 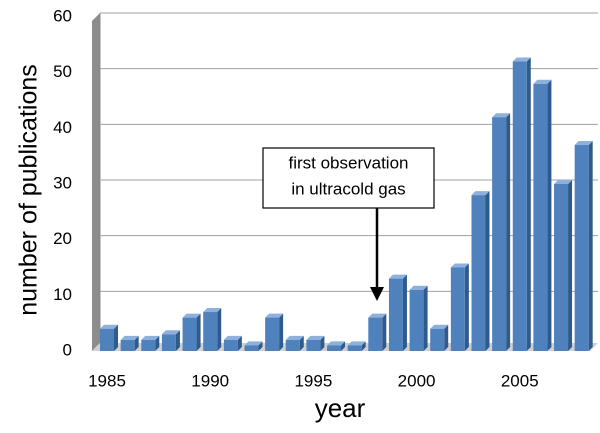 What do you see at coordinates (107, 380) in the screenshot?
I see `x-tick-label: 1985` at bounding box center [107, 380].